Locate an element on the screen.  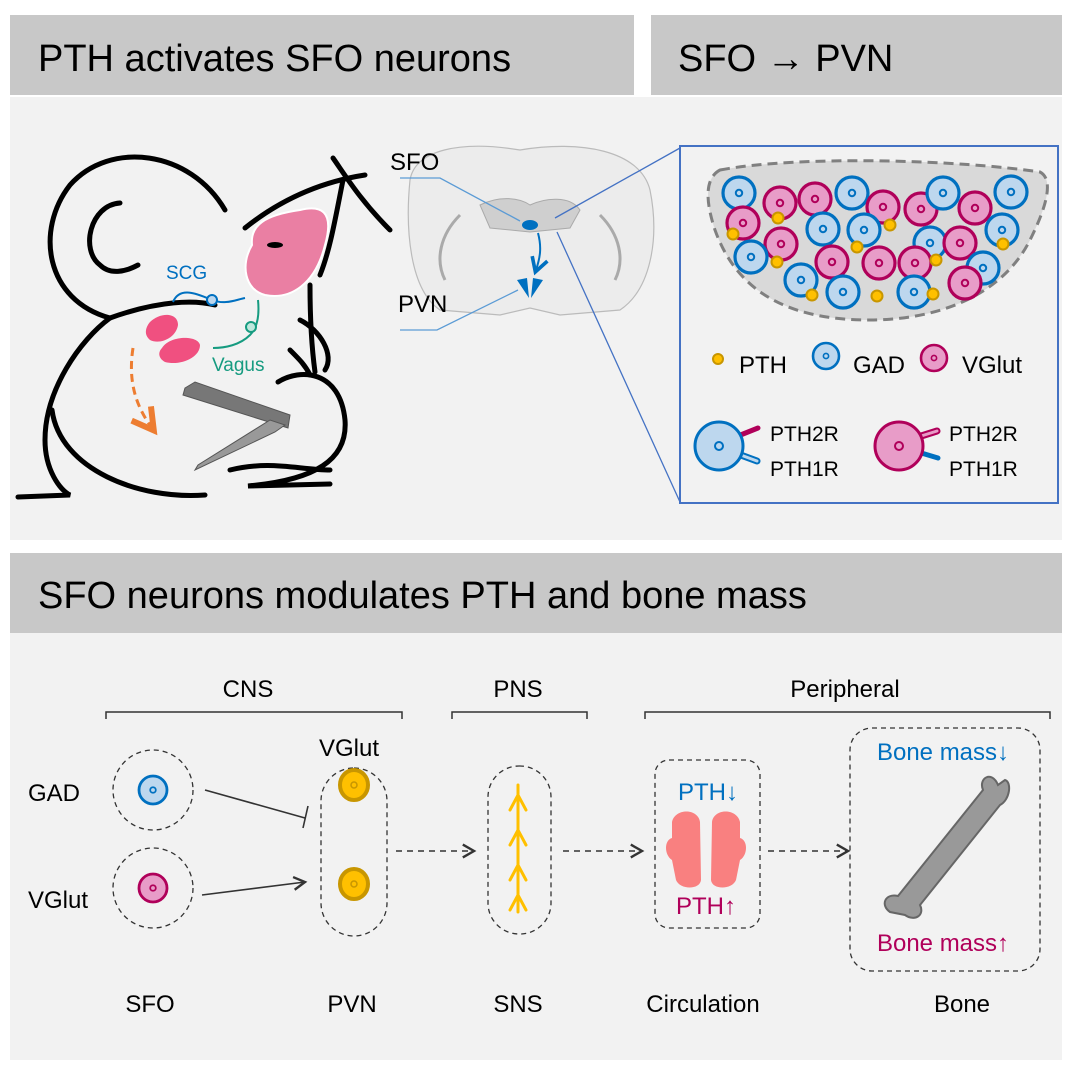
bone-group is located at coordinates (945, 849).